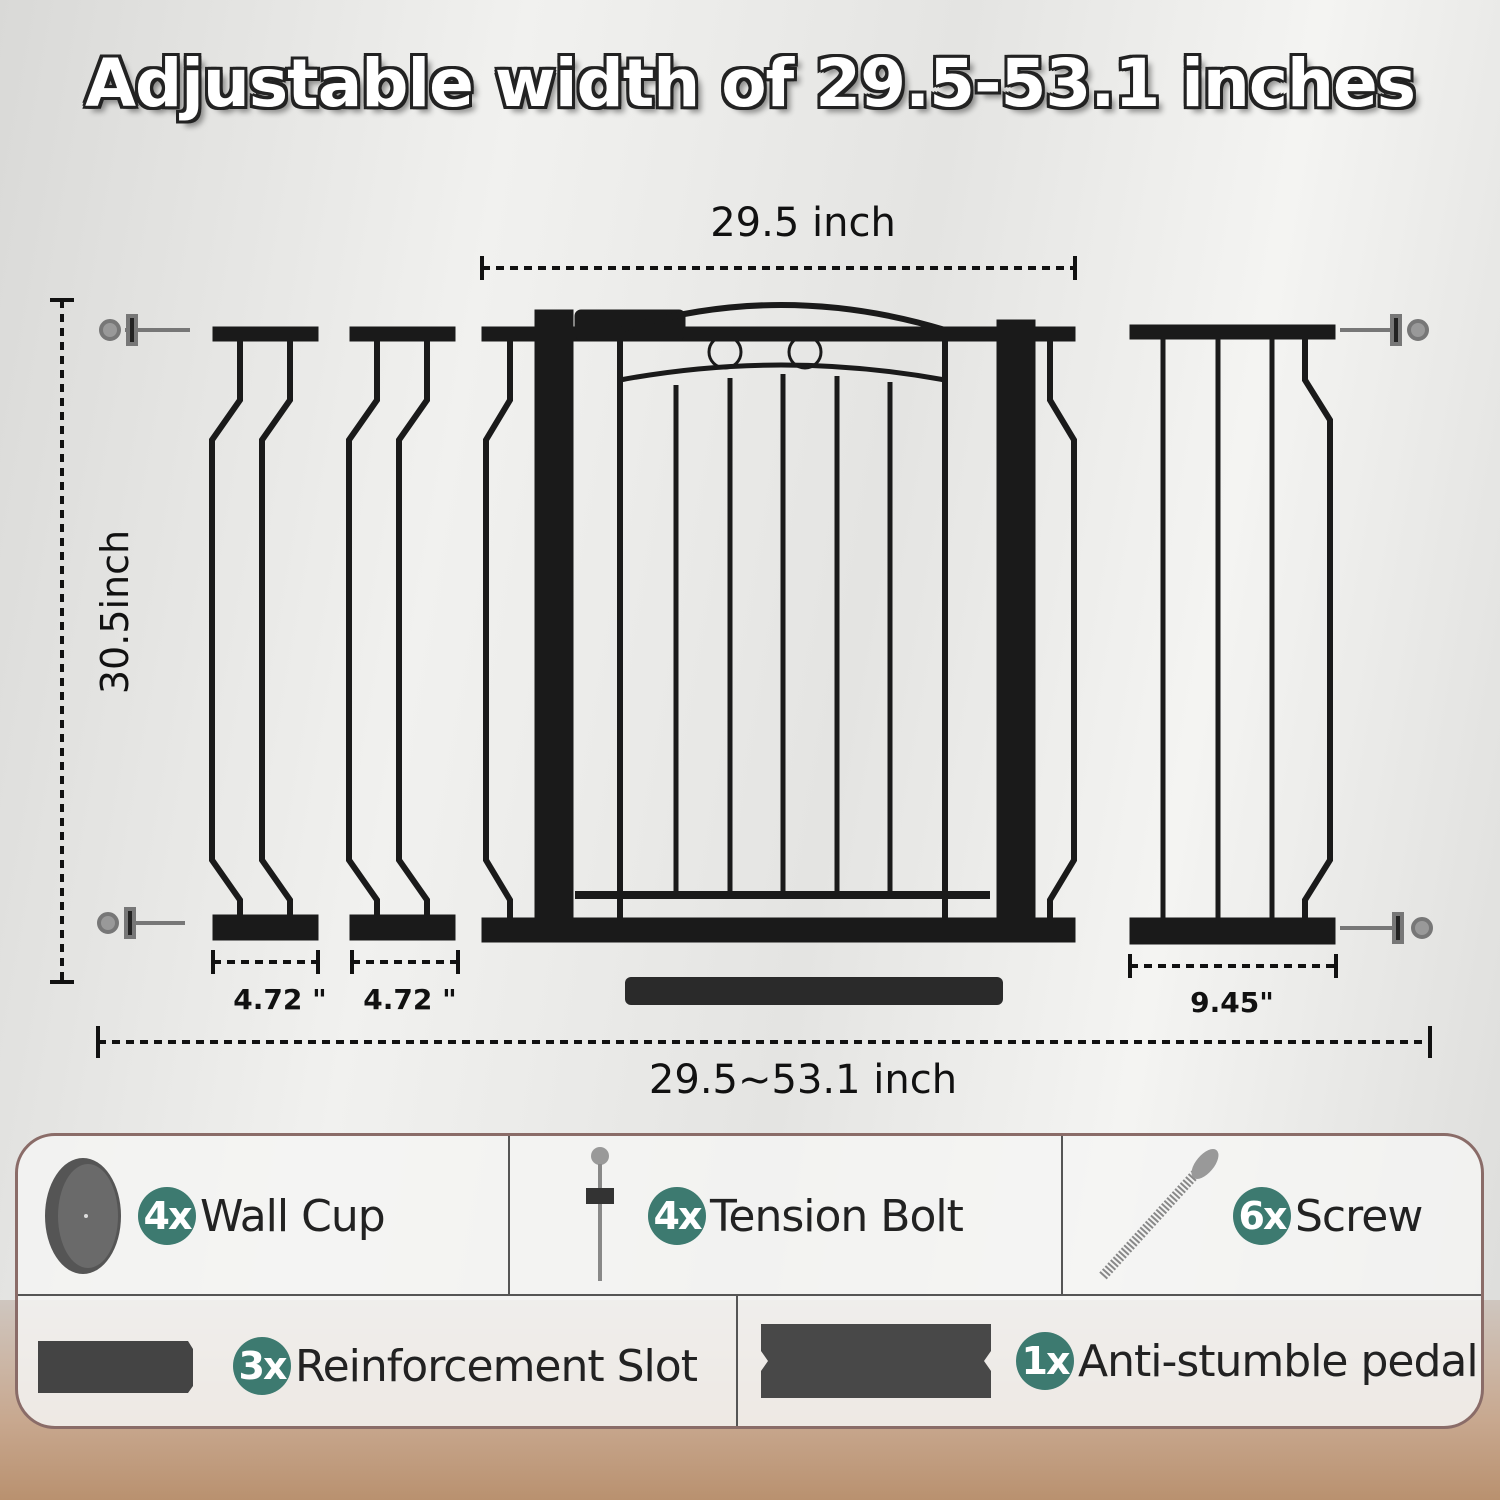  I want to click on extension-9.45-right, so click(1232, 634).